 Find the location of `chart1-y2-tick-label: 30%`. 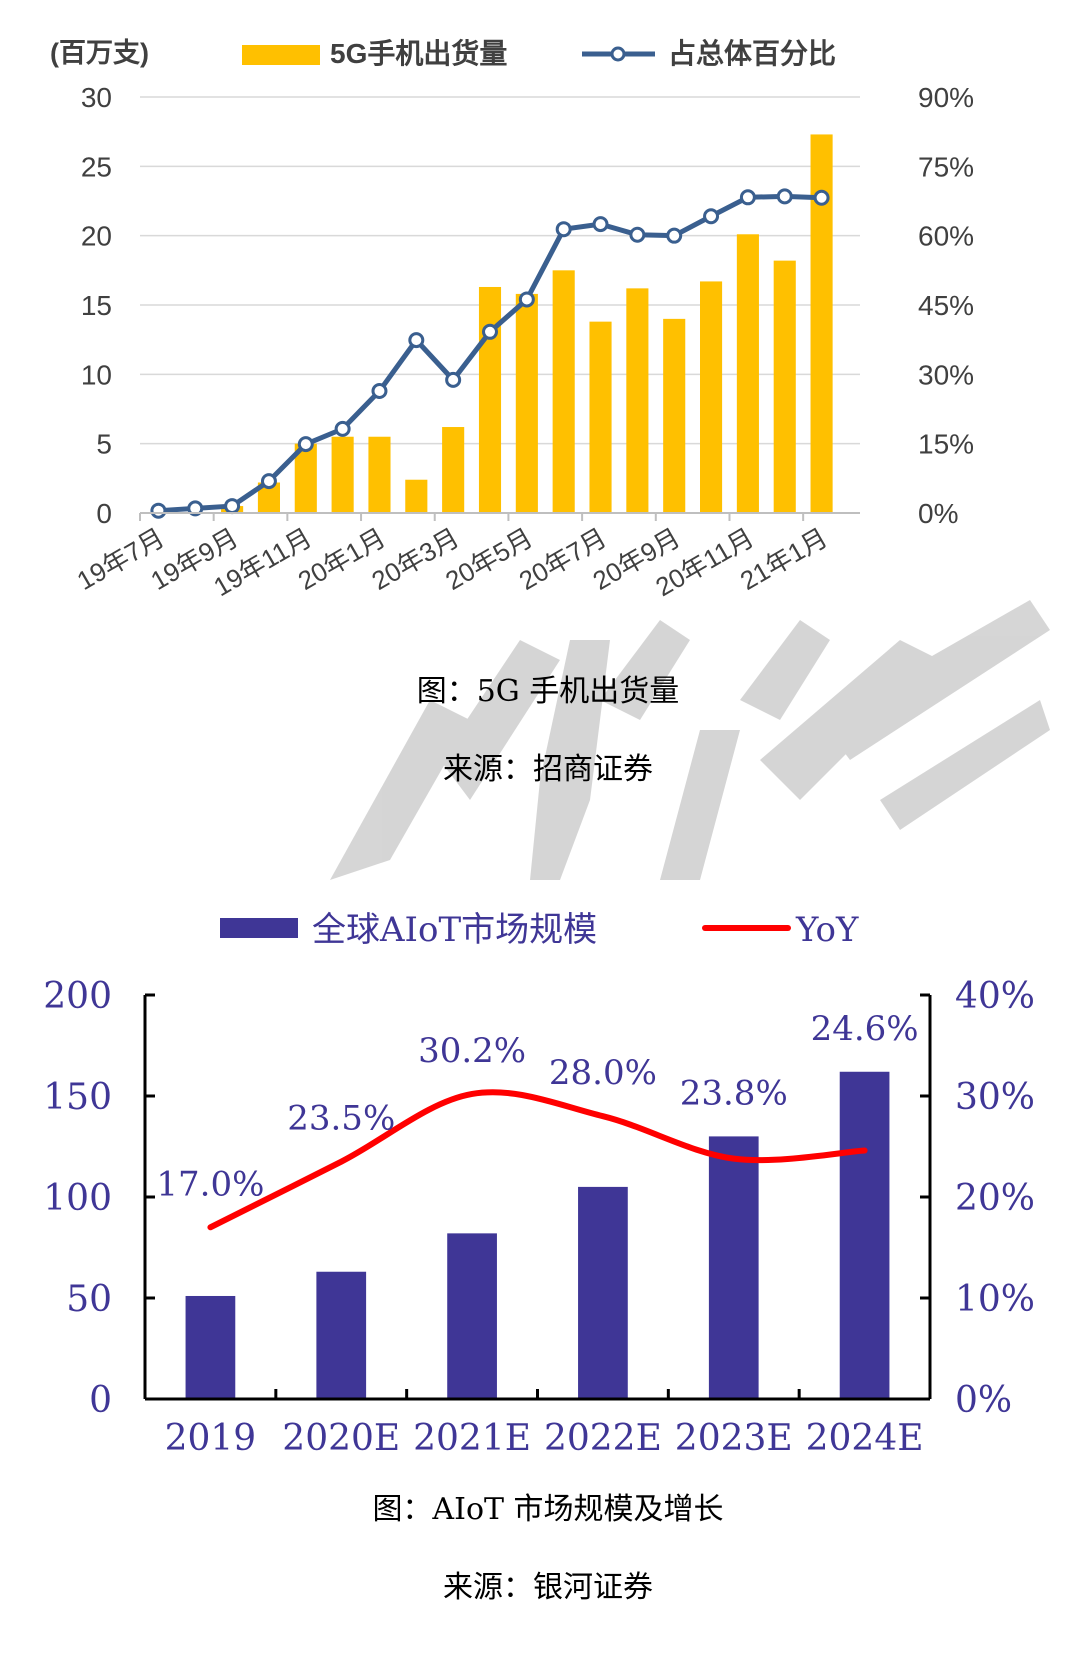

chart1-y2-tick-label: 30% is located at coordinates (946, 374).